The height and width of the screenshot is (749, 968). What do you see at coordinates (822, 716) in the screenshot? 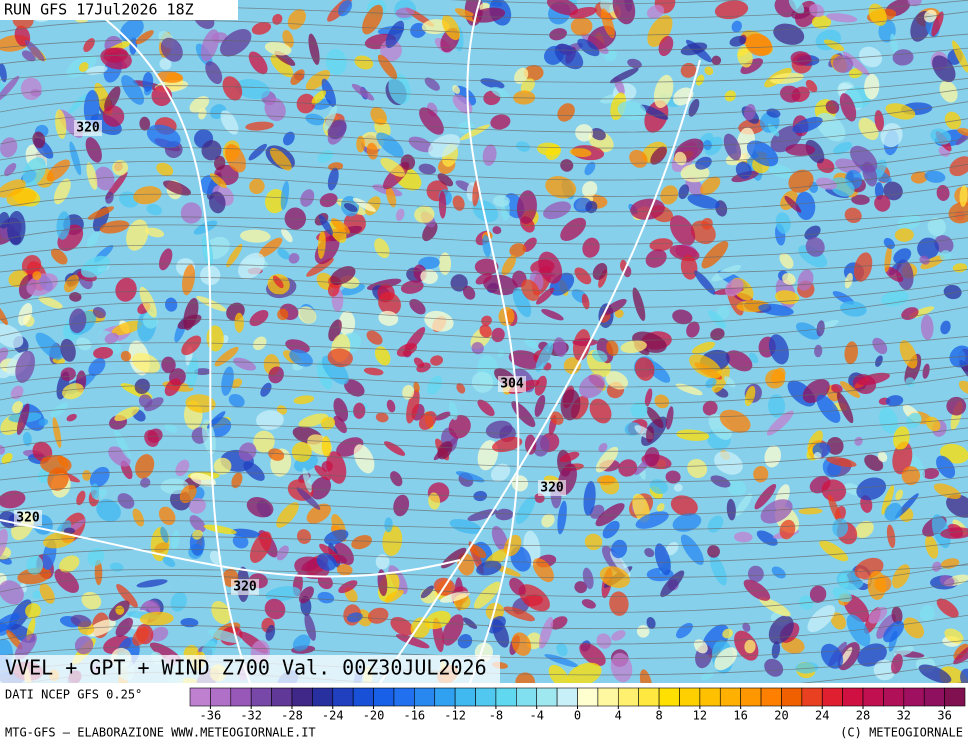
I see `colorbar-tick-label: 24` at bounding box center [822, 716].